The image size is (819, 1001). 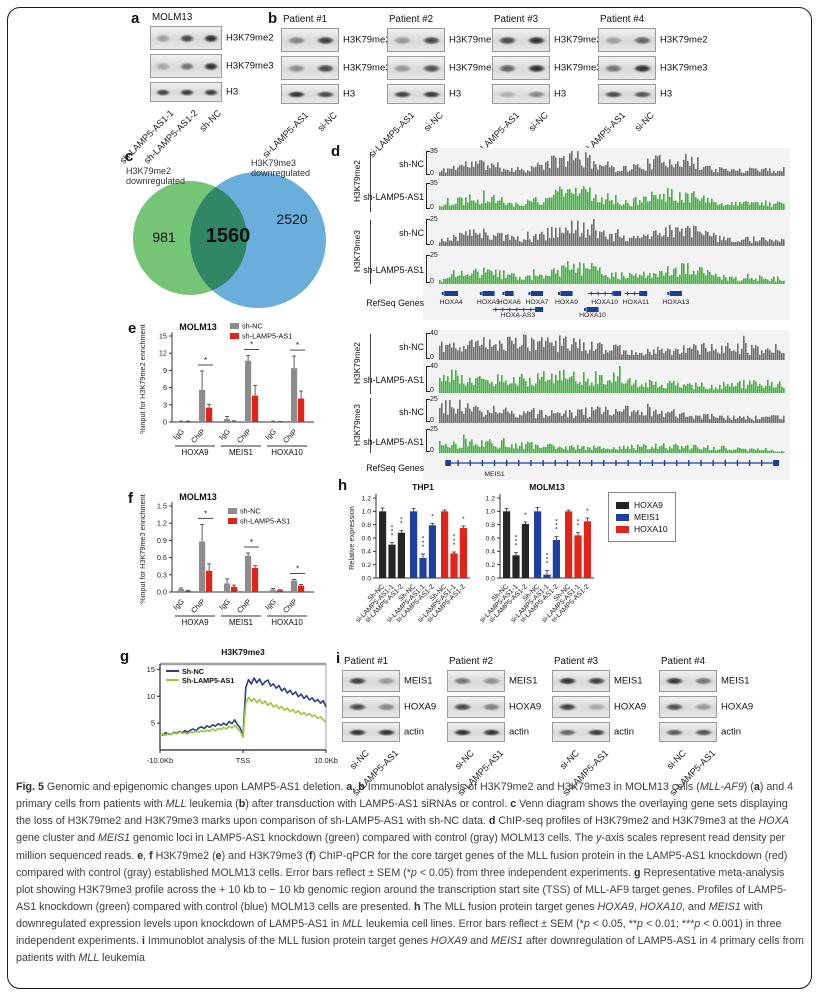 I want to click on bar, so click(x=383, y=544).